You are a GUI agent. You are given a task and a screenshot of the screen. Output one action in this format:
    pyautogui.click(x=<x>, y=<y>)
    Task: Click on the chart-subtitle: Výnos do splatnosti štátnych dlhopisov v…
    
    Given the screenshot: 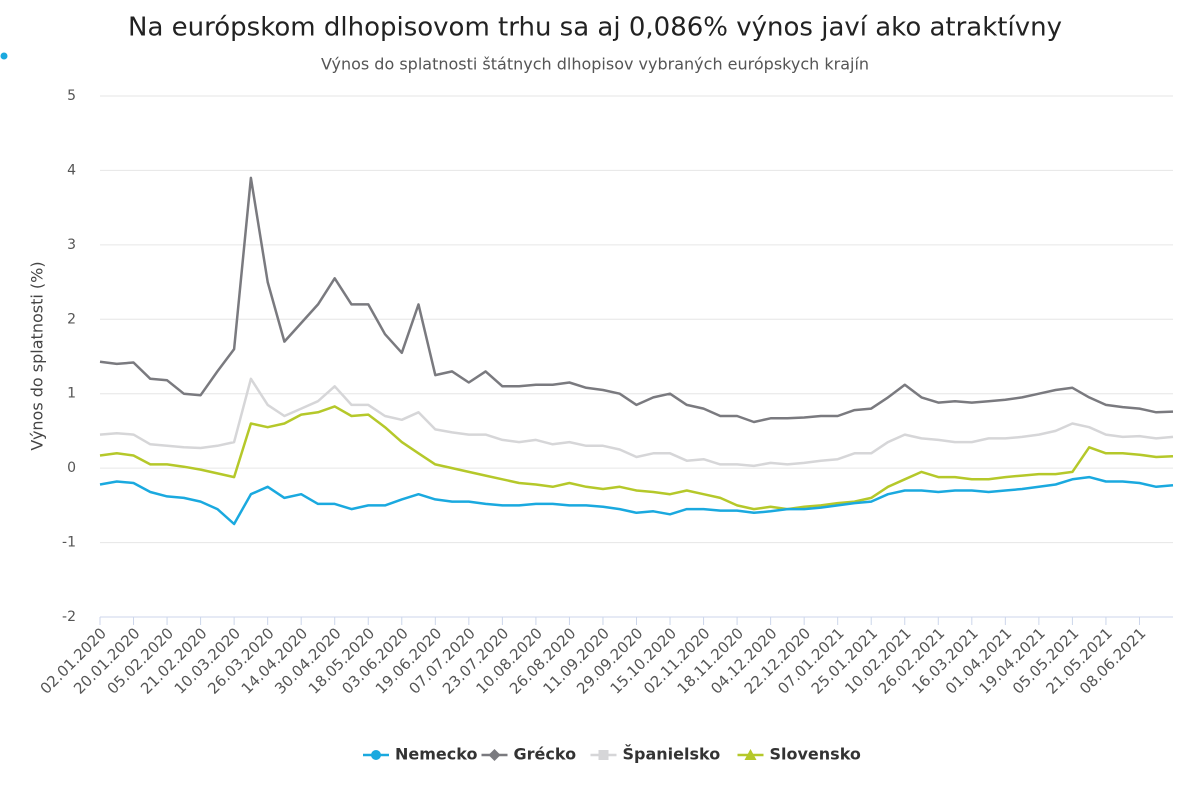 What is the action you would take?
    pyautogui.click(x=595, y=64)
    